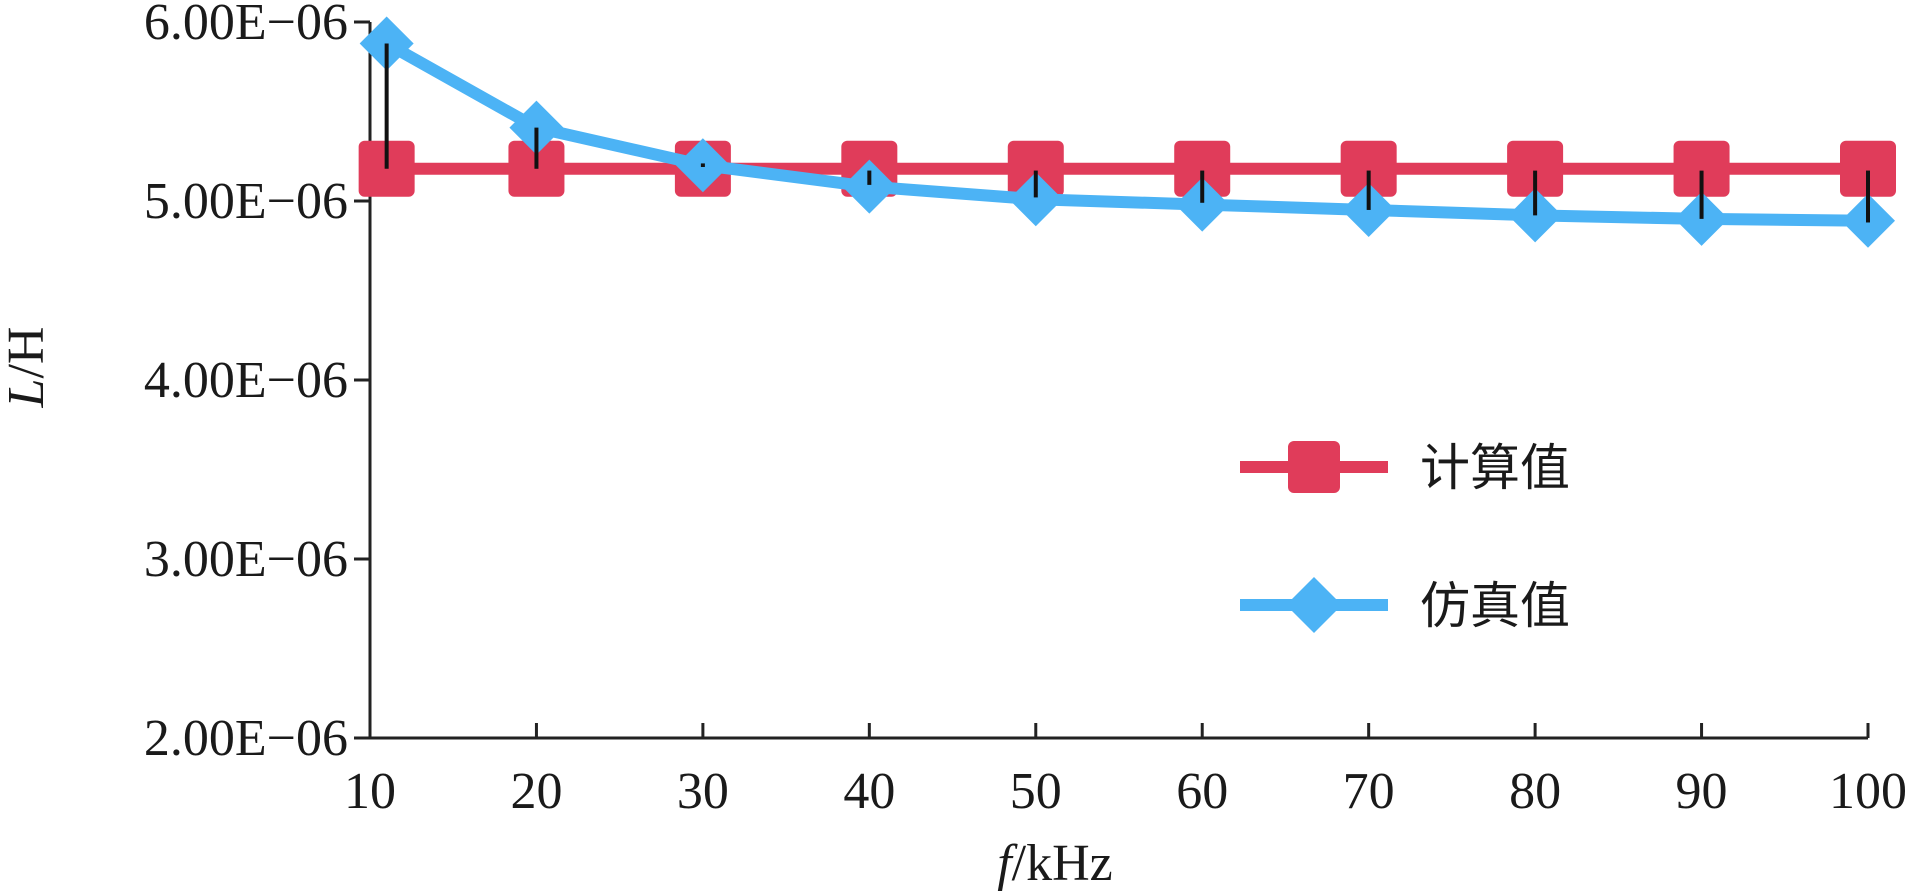 This screenshot has width=1915, height=891. I want to click on y-tick-label: 3.00E−06, so click(246, 559).